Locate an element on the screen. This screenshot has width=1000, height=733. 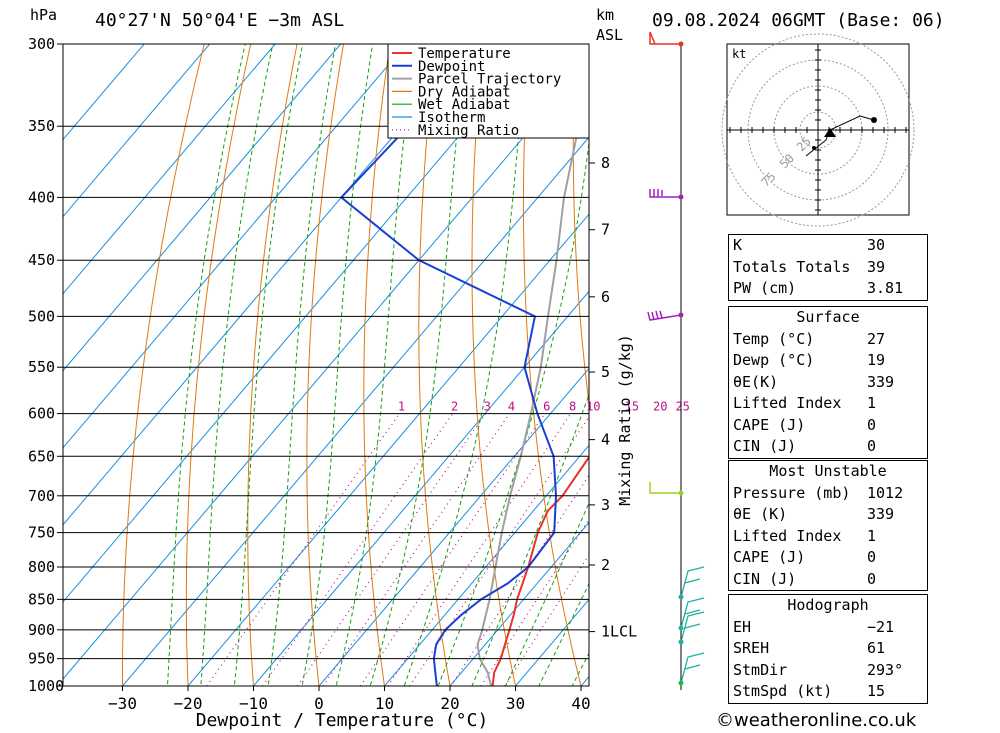
section-title: Hodograph is located at coordinates (828, 605).